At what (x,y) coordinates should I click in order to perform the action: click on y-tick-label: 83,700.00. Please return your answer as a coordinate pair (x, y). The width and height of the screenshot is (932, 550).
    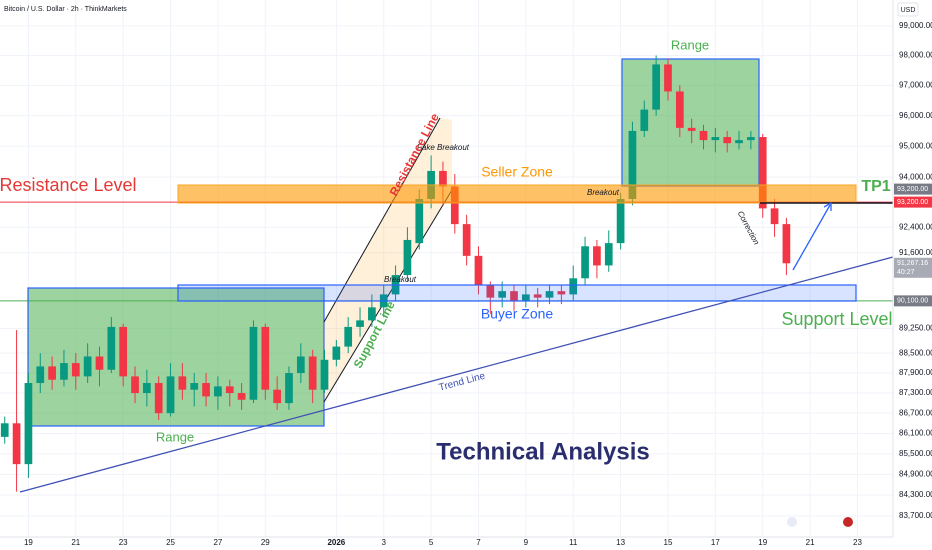
    Looking at the image, I should click on (915, 515).